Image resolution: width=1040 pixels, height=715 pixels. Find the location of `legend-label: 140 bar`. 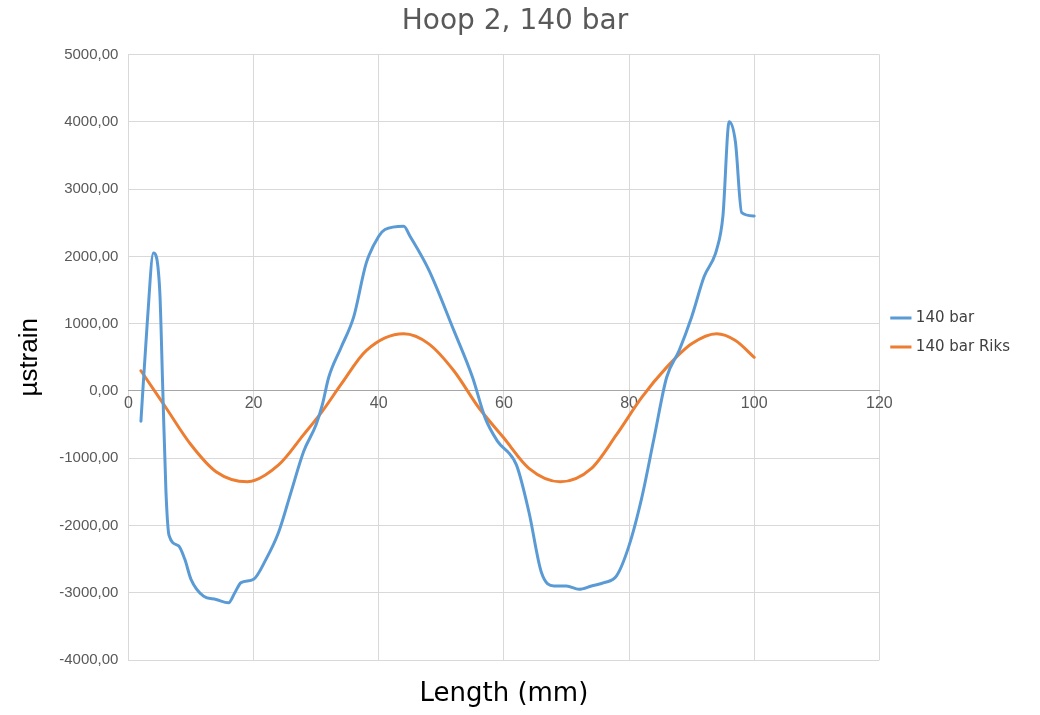

legend-label: 140 bar is located at coordinates (945, 316).